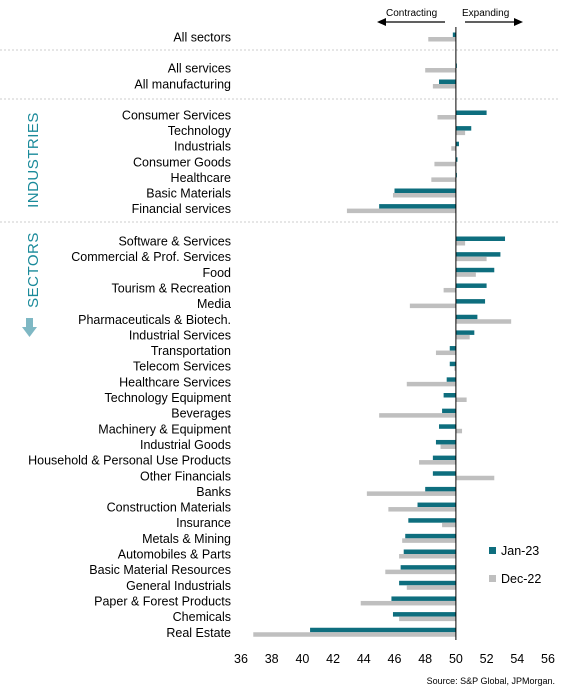 The height and width of the screenshot is (691, 563). Describe the element at coordinates (428, 567) in the screenshot. I see `bar-jan23-basic-material-resources` at that location.